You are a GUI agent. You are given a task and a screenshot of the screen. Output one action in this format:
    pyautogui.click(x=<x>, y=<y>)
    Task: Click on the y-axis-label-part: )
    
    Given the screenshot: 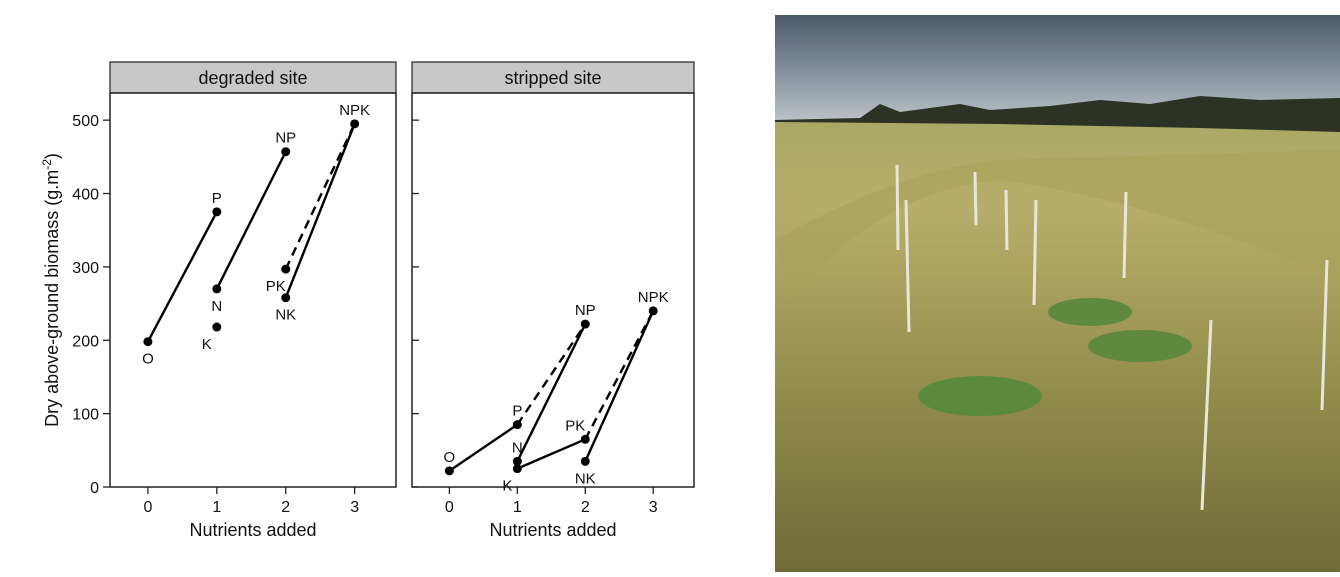 What is the action you would take?
    pyautogui.click(x=52, y=156)
    